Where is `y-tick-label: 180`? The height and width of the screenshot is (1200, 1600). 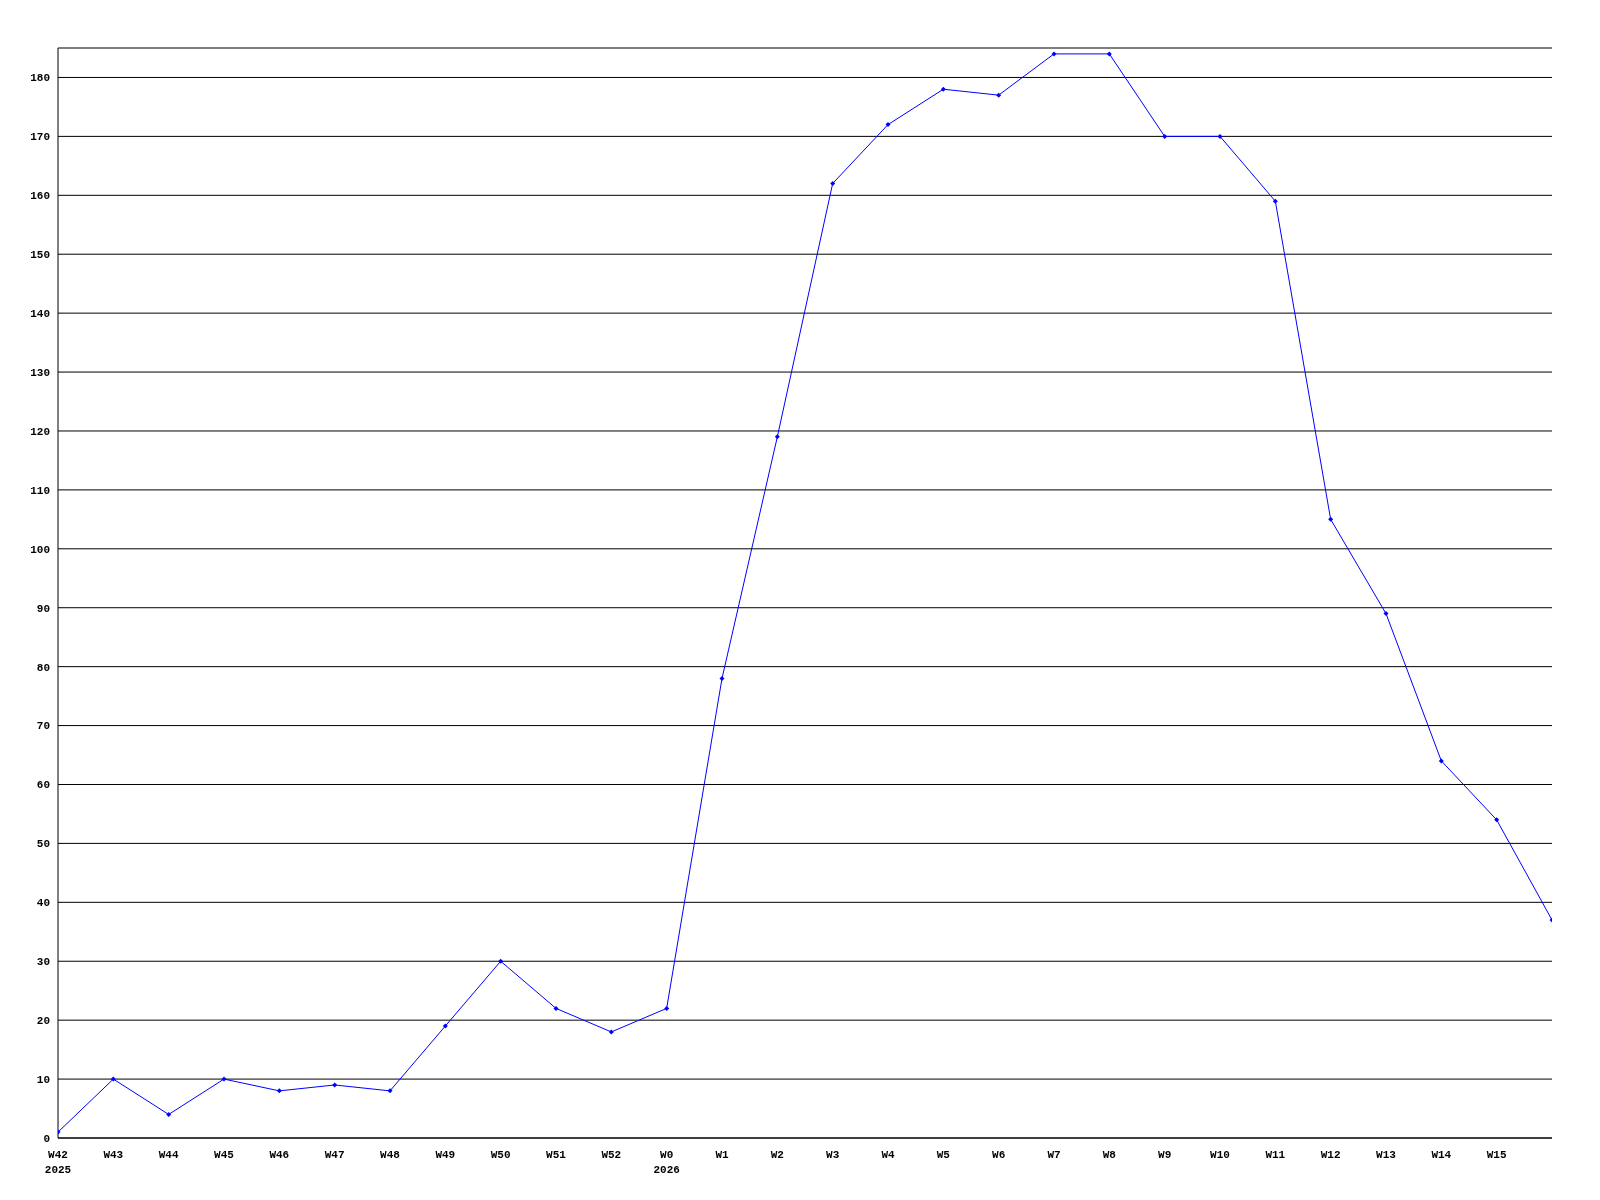 y-tick-label: 180 is located at coordinates (40, 78).